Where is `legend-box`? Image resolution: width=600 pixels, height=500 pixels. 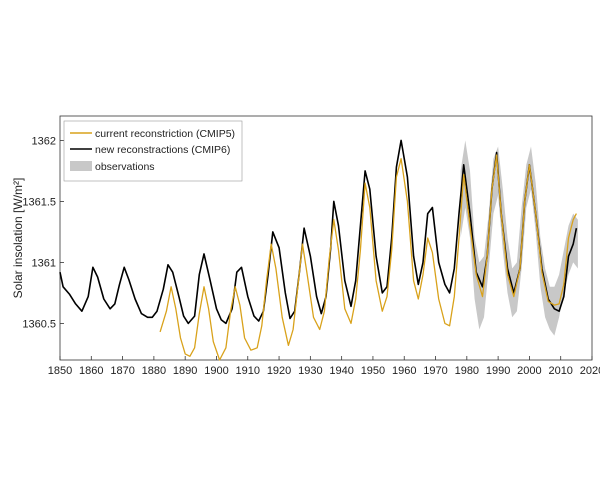 legend-box is located at coordinates (153, 151).